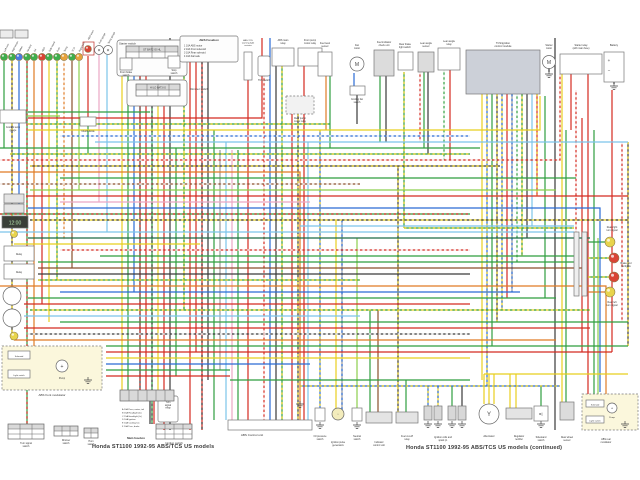  What do you see at coordinates (449, 59) in the screenshot?
I see `lean-angle-relay` at bounding box center [449, 59].